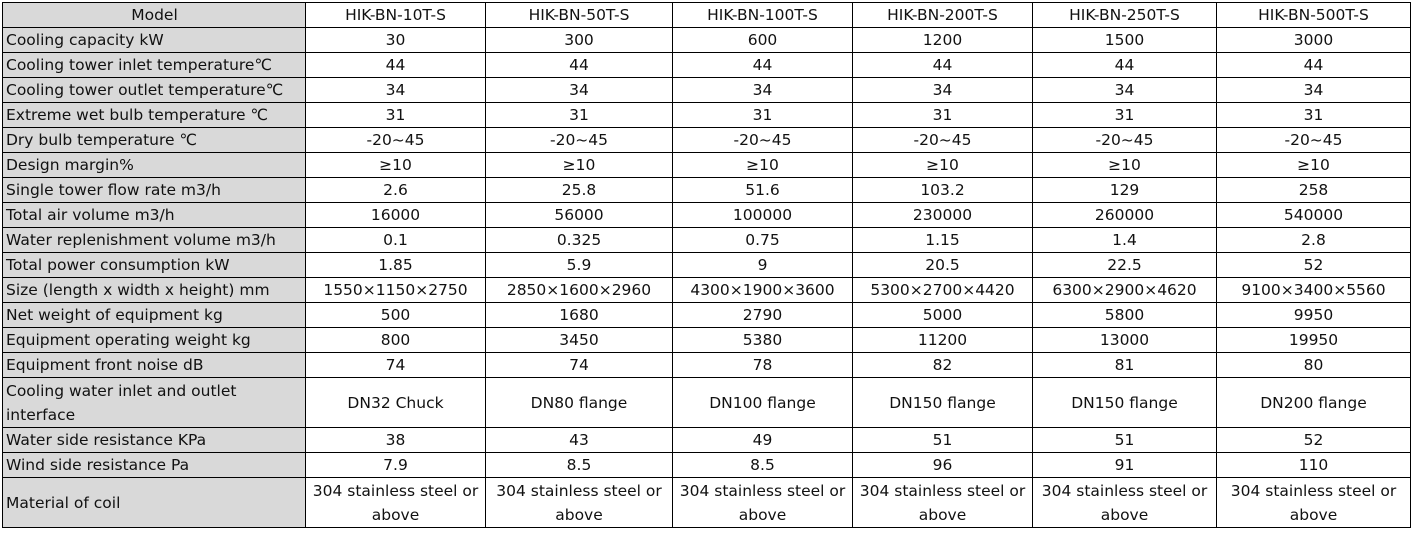 The height and width of the screenshot is (534, 1412). What do you see at coordinates (154, 40) in the screenshot?
I see `row-label: Cooling capacity kW` at bounding box center [154, 40].